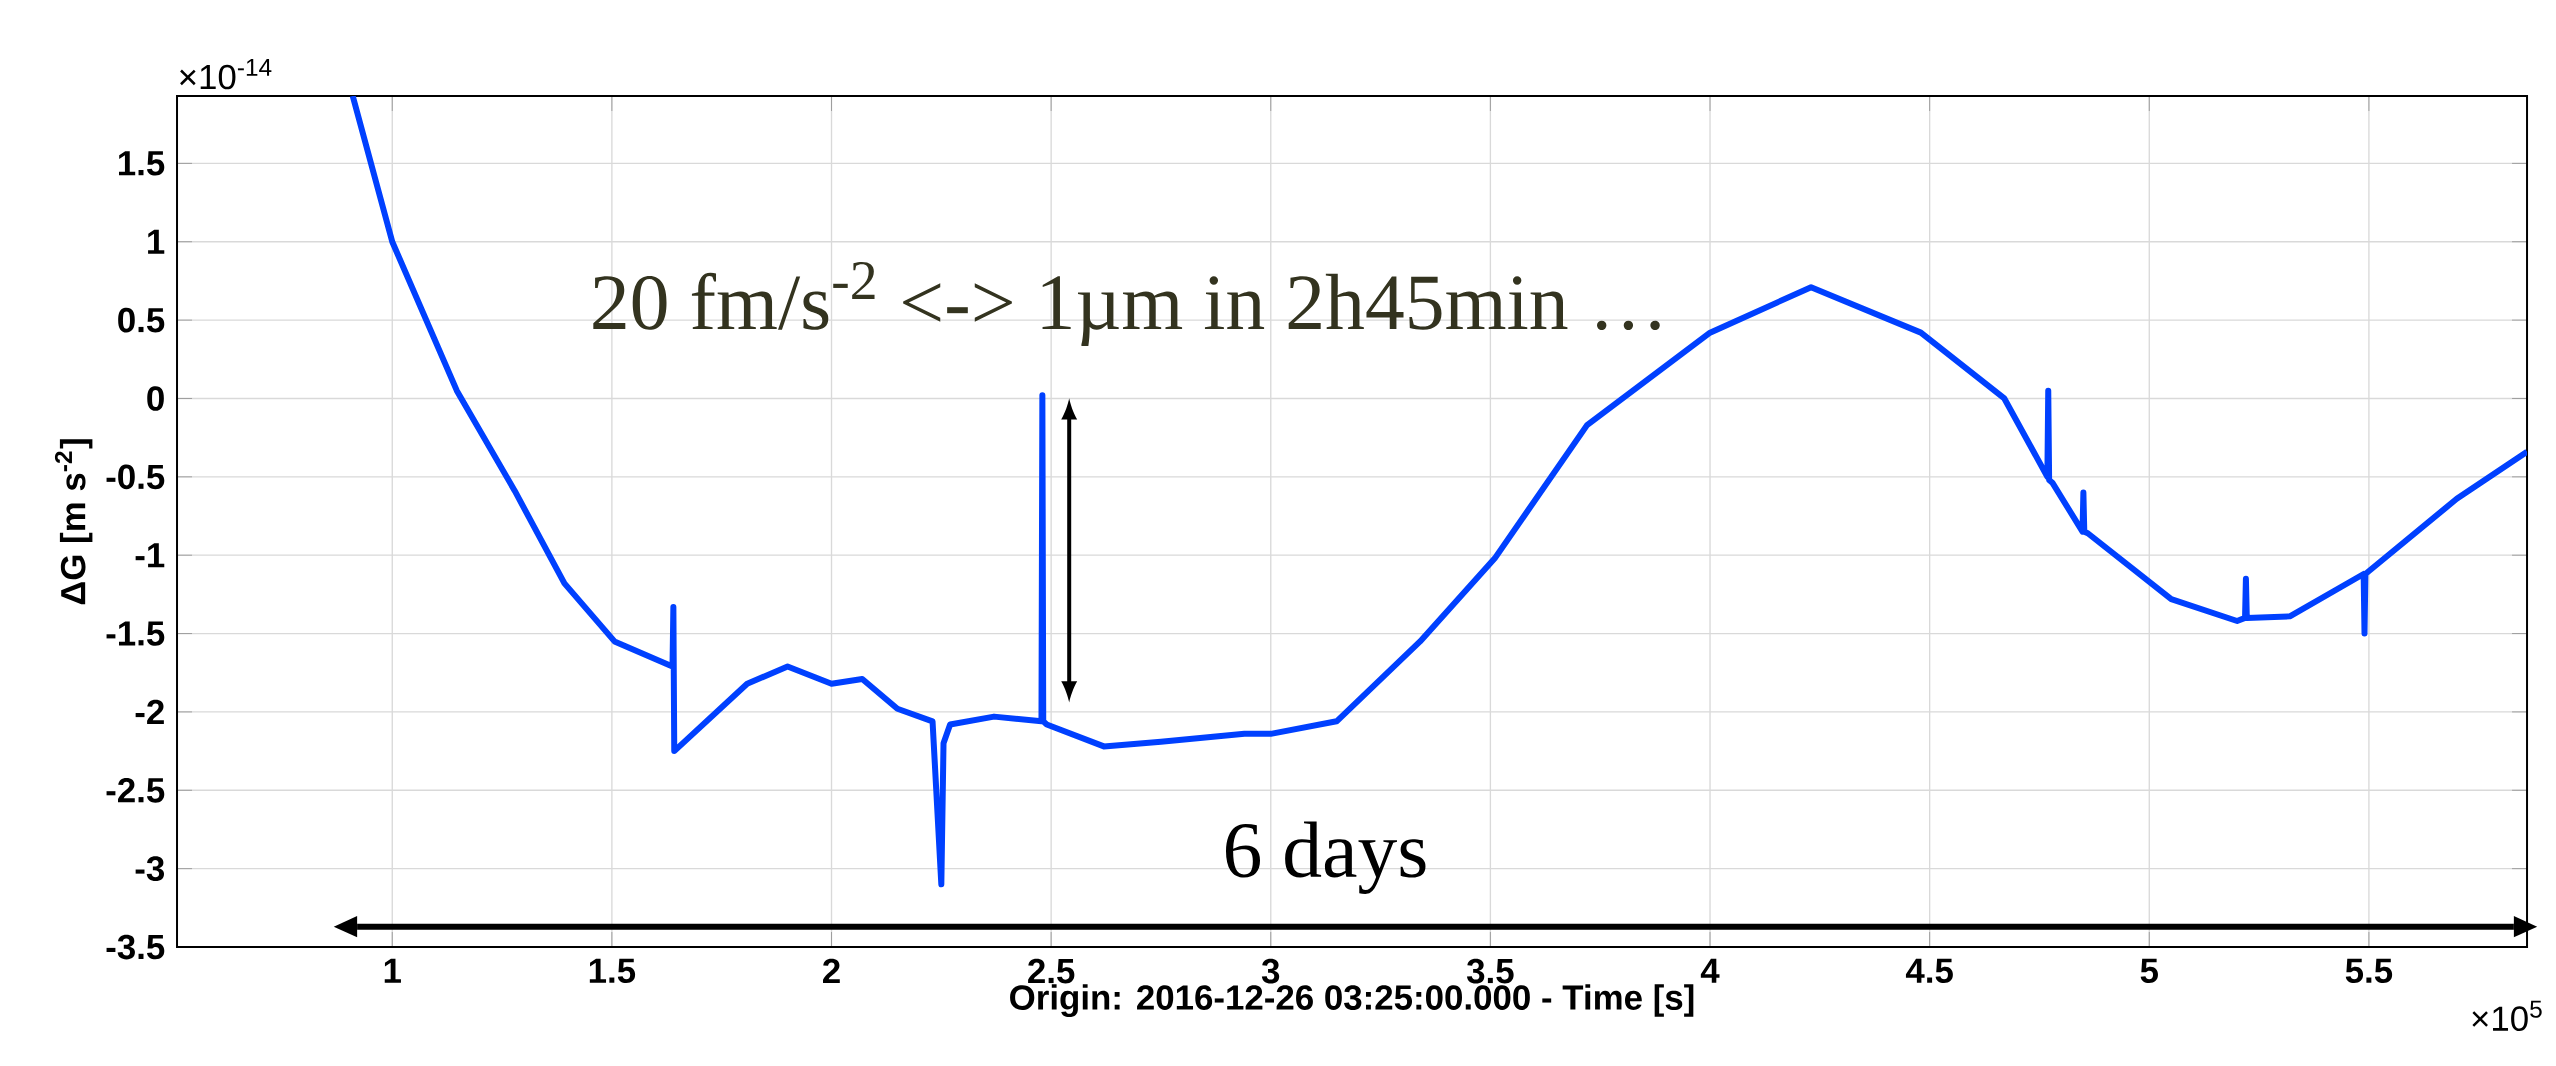 This screenshot has height=1066, width=2556. Describe the element at coordinates (1326, 857) in the screenshot. I see `series-label: 6 days` at that location.